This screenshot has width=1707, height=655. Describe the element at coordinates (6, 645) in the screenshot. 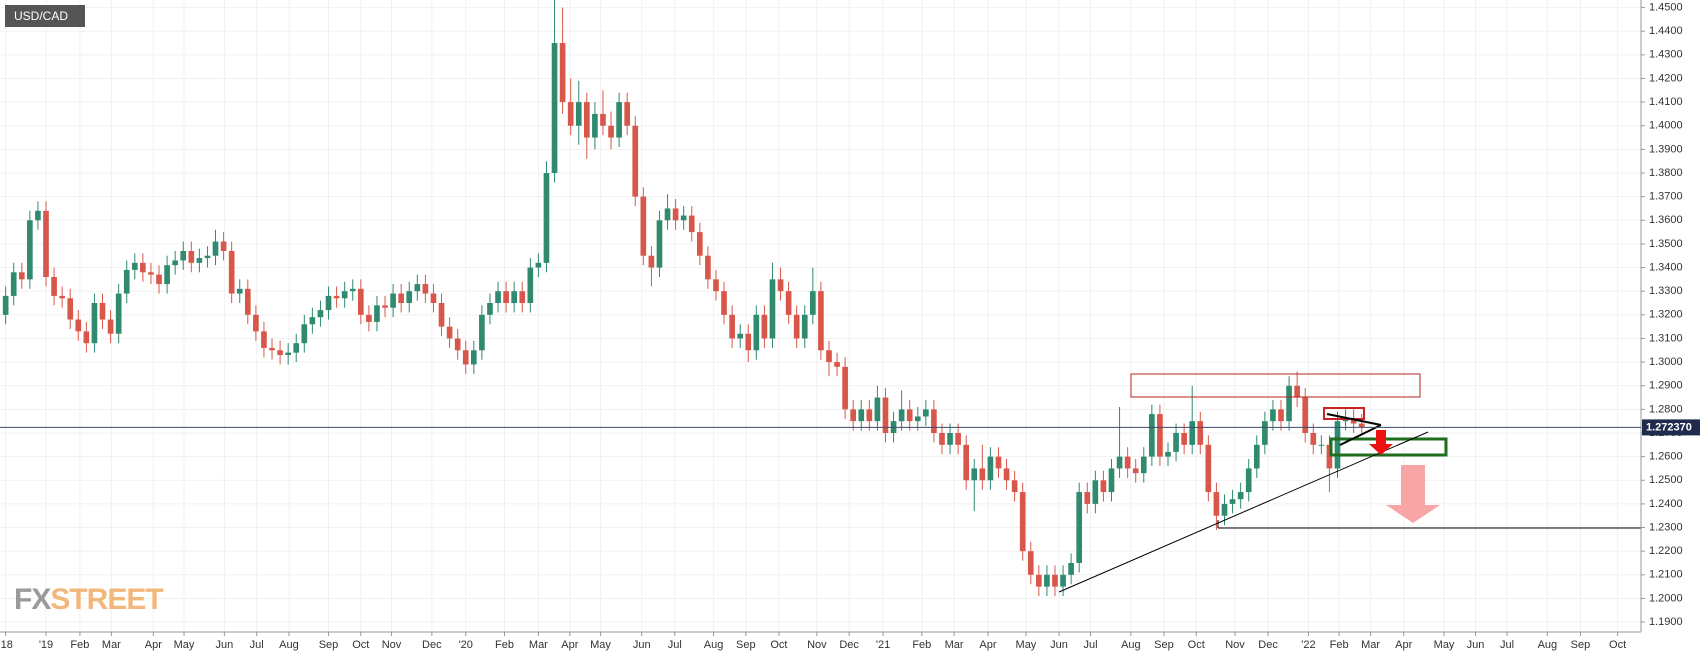

I see `x-tick-label: '18` at that location.